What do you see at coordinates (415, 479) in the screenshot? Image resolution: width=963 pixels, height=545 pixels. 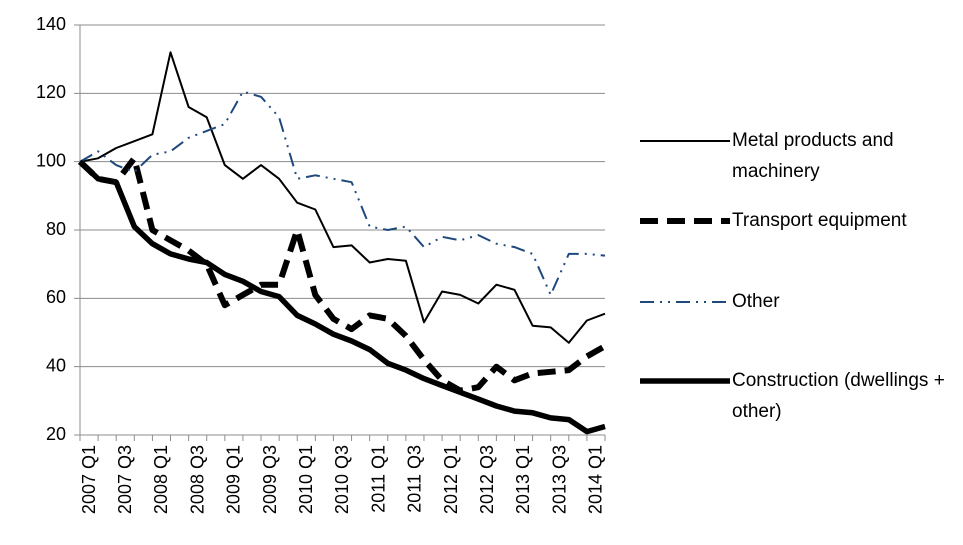 I see `x-tick-label: 2011 Q3` at bounding box center [415, 479].